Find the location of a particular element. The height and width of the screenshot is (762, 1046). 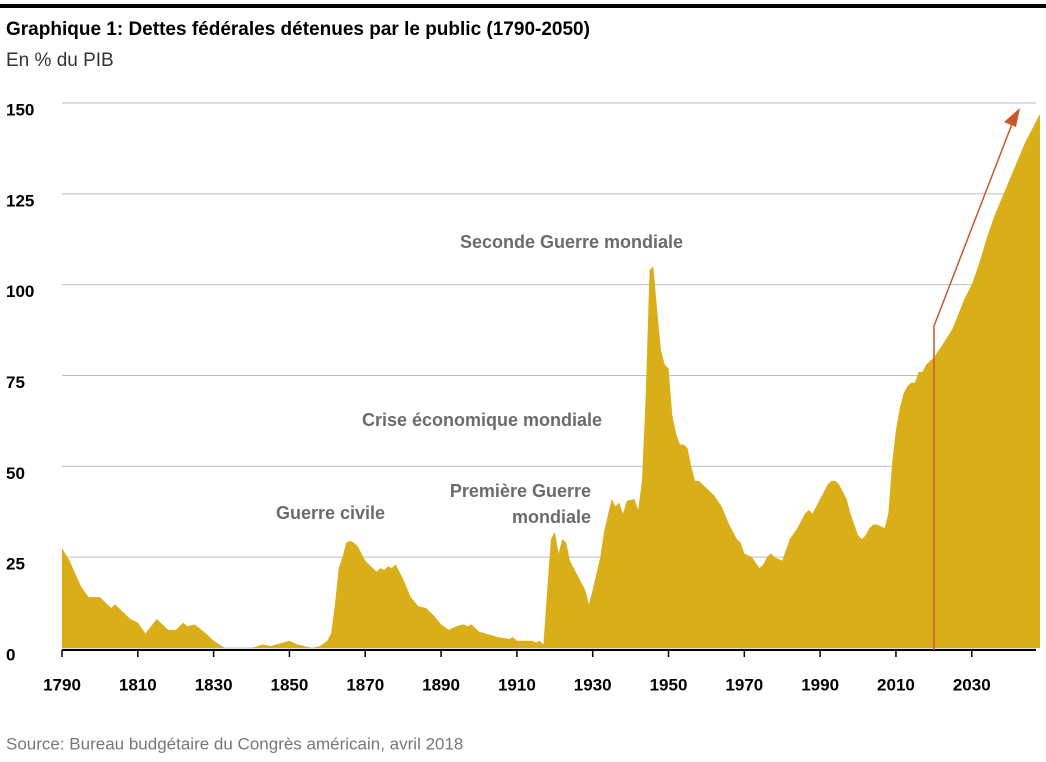

x-tick-label: 1910 is located at coordinates (517, 684).